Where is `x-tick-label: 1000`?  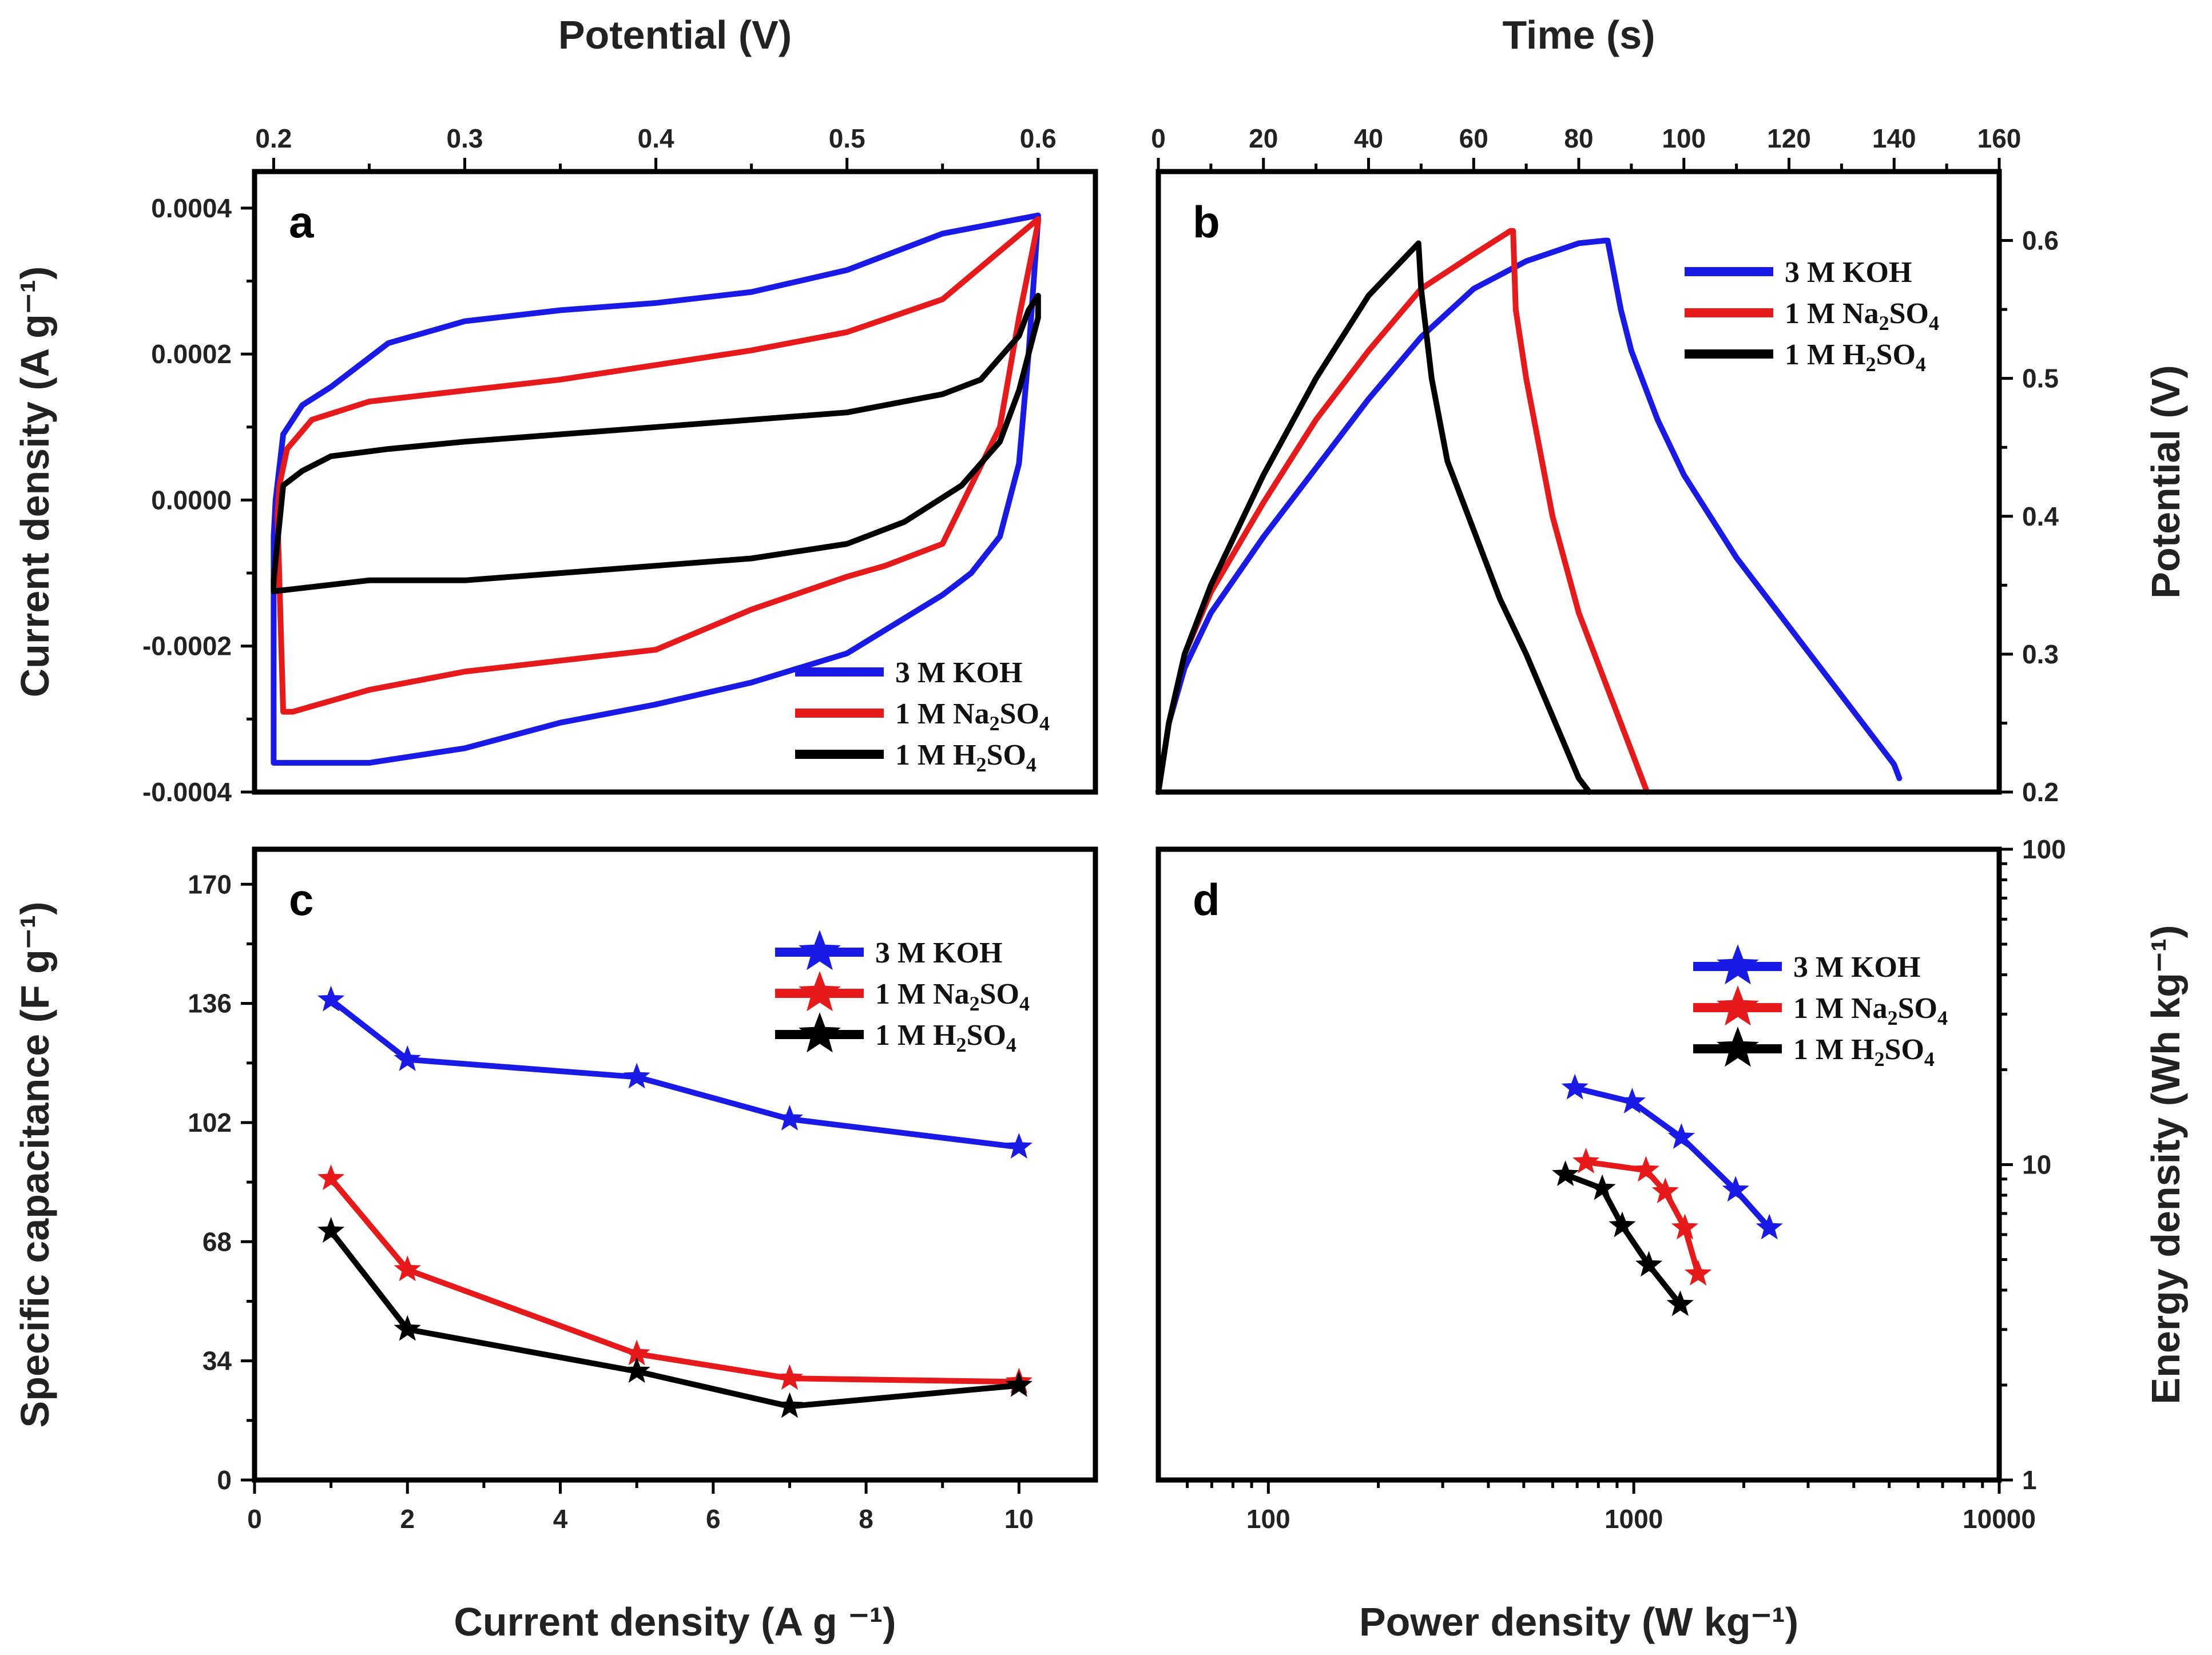 x-tick-label: 1000 is located at coordinates (1634, 1519).